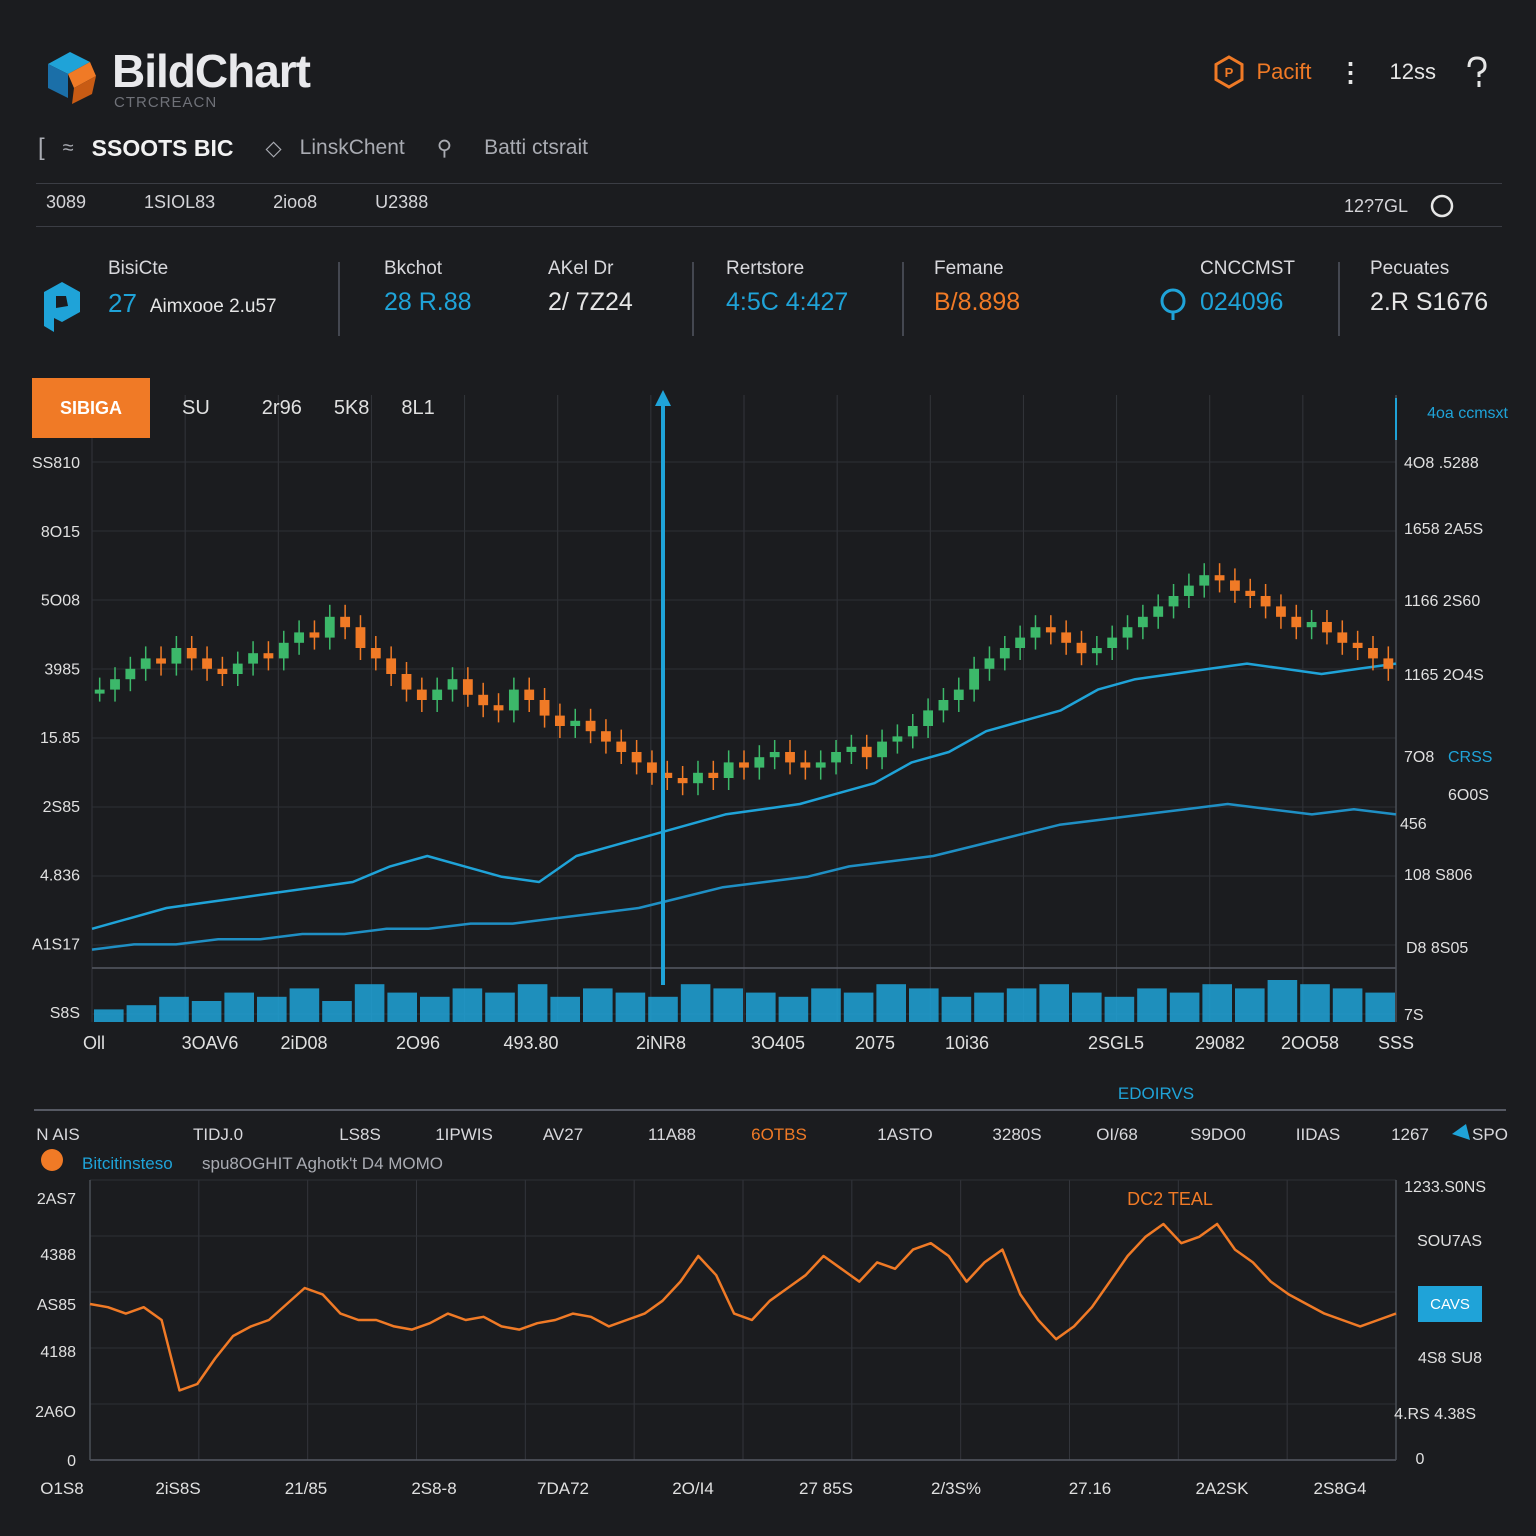 This screenshot has width=1536, height=1536. Describe the element at coordinates (41, 147) in the screenshot. I see `bracket-icon: [` at that location.